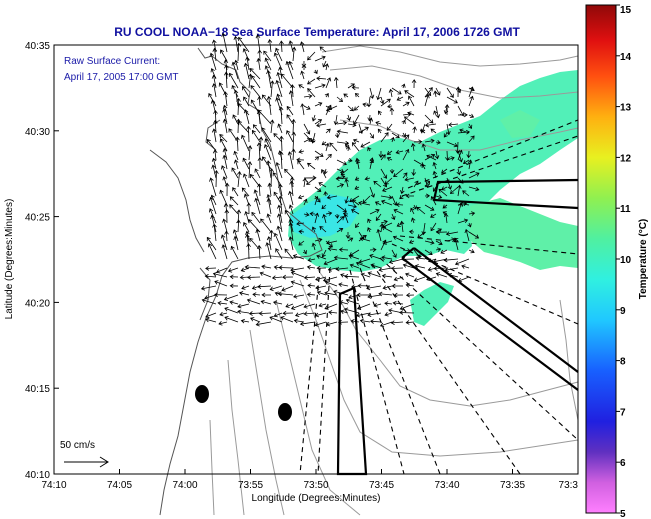 The height and width of the screenshot is (519, 651). What do you see at coordinates (626, 57) in the screenshot?
I see `colorbar-tick-label: 14` at bounding box center [626, 57].